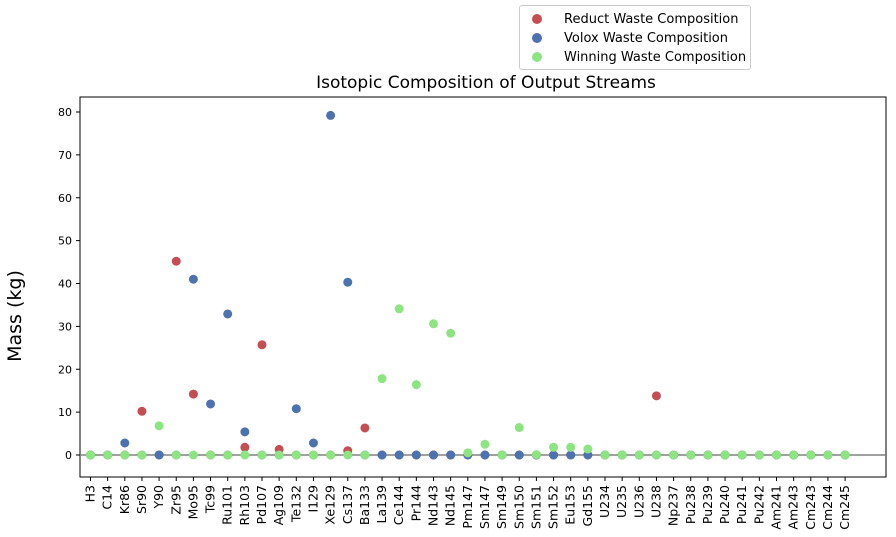  I want to click on data-point-reduct-u238, so click(656, 396).